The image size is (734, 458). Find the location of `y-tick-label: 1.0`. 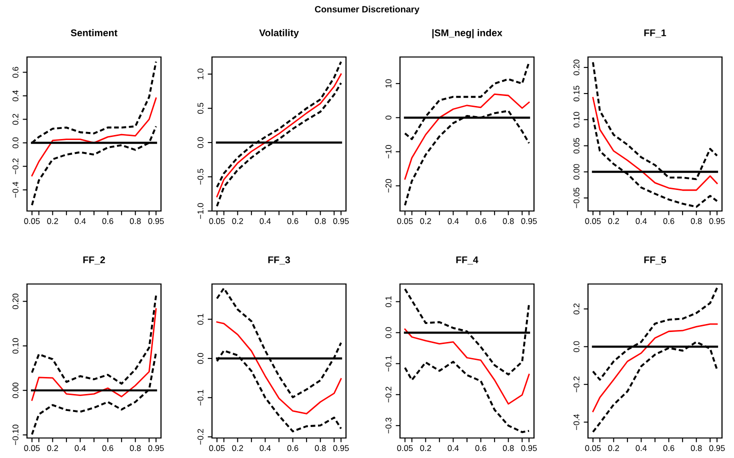

y-tick-label: 1.0 is located at coordinates (201, 74).